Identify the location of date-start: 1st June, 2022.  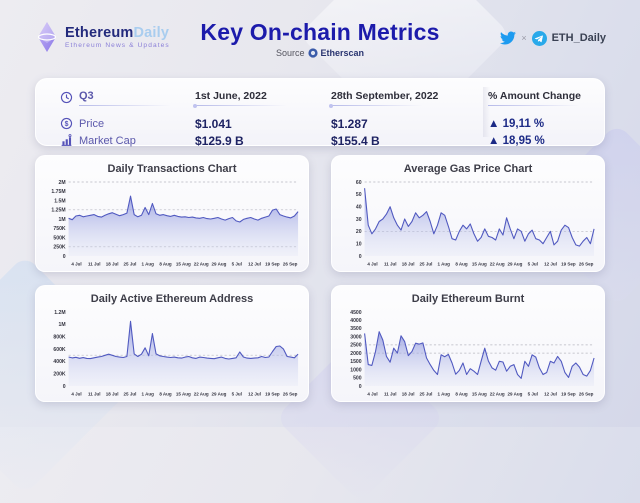
(231, 96).